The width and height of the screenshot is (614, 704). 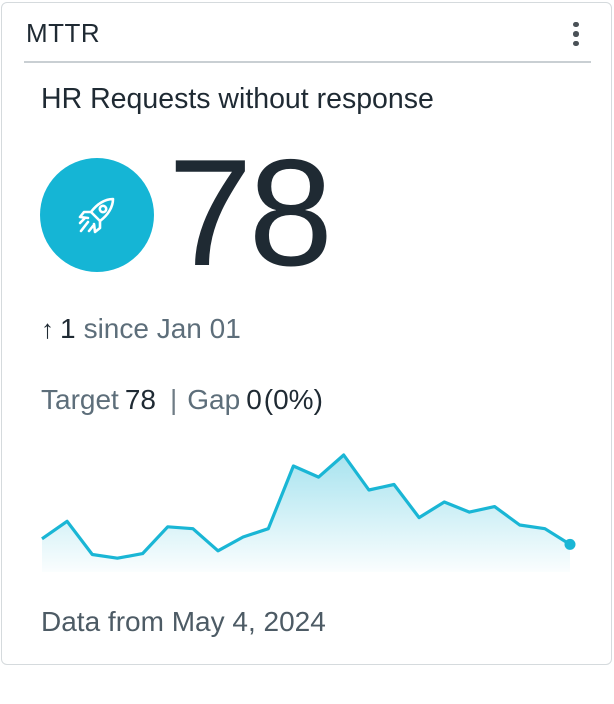 I want to click on gap-value: 0, so click(x=254, y=399).